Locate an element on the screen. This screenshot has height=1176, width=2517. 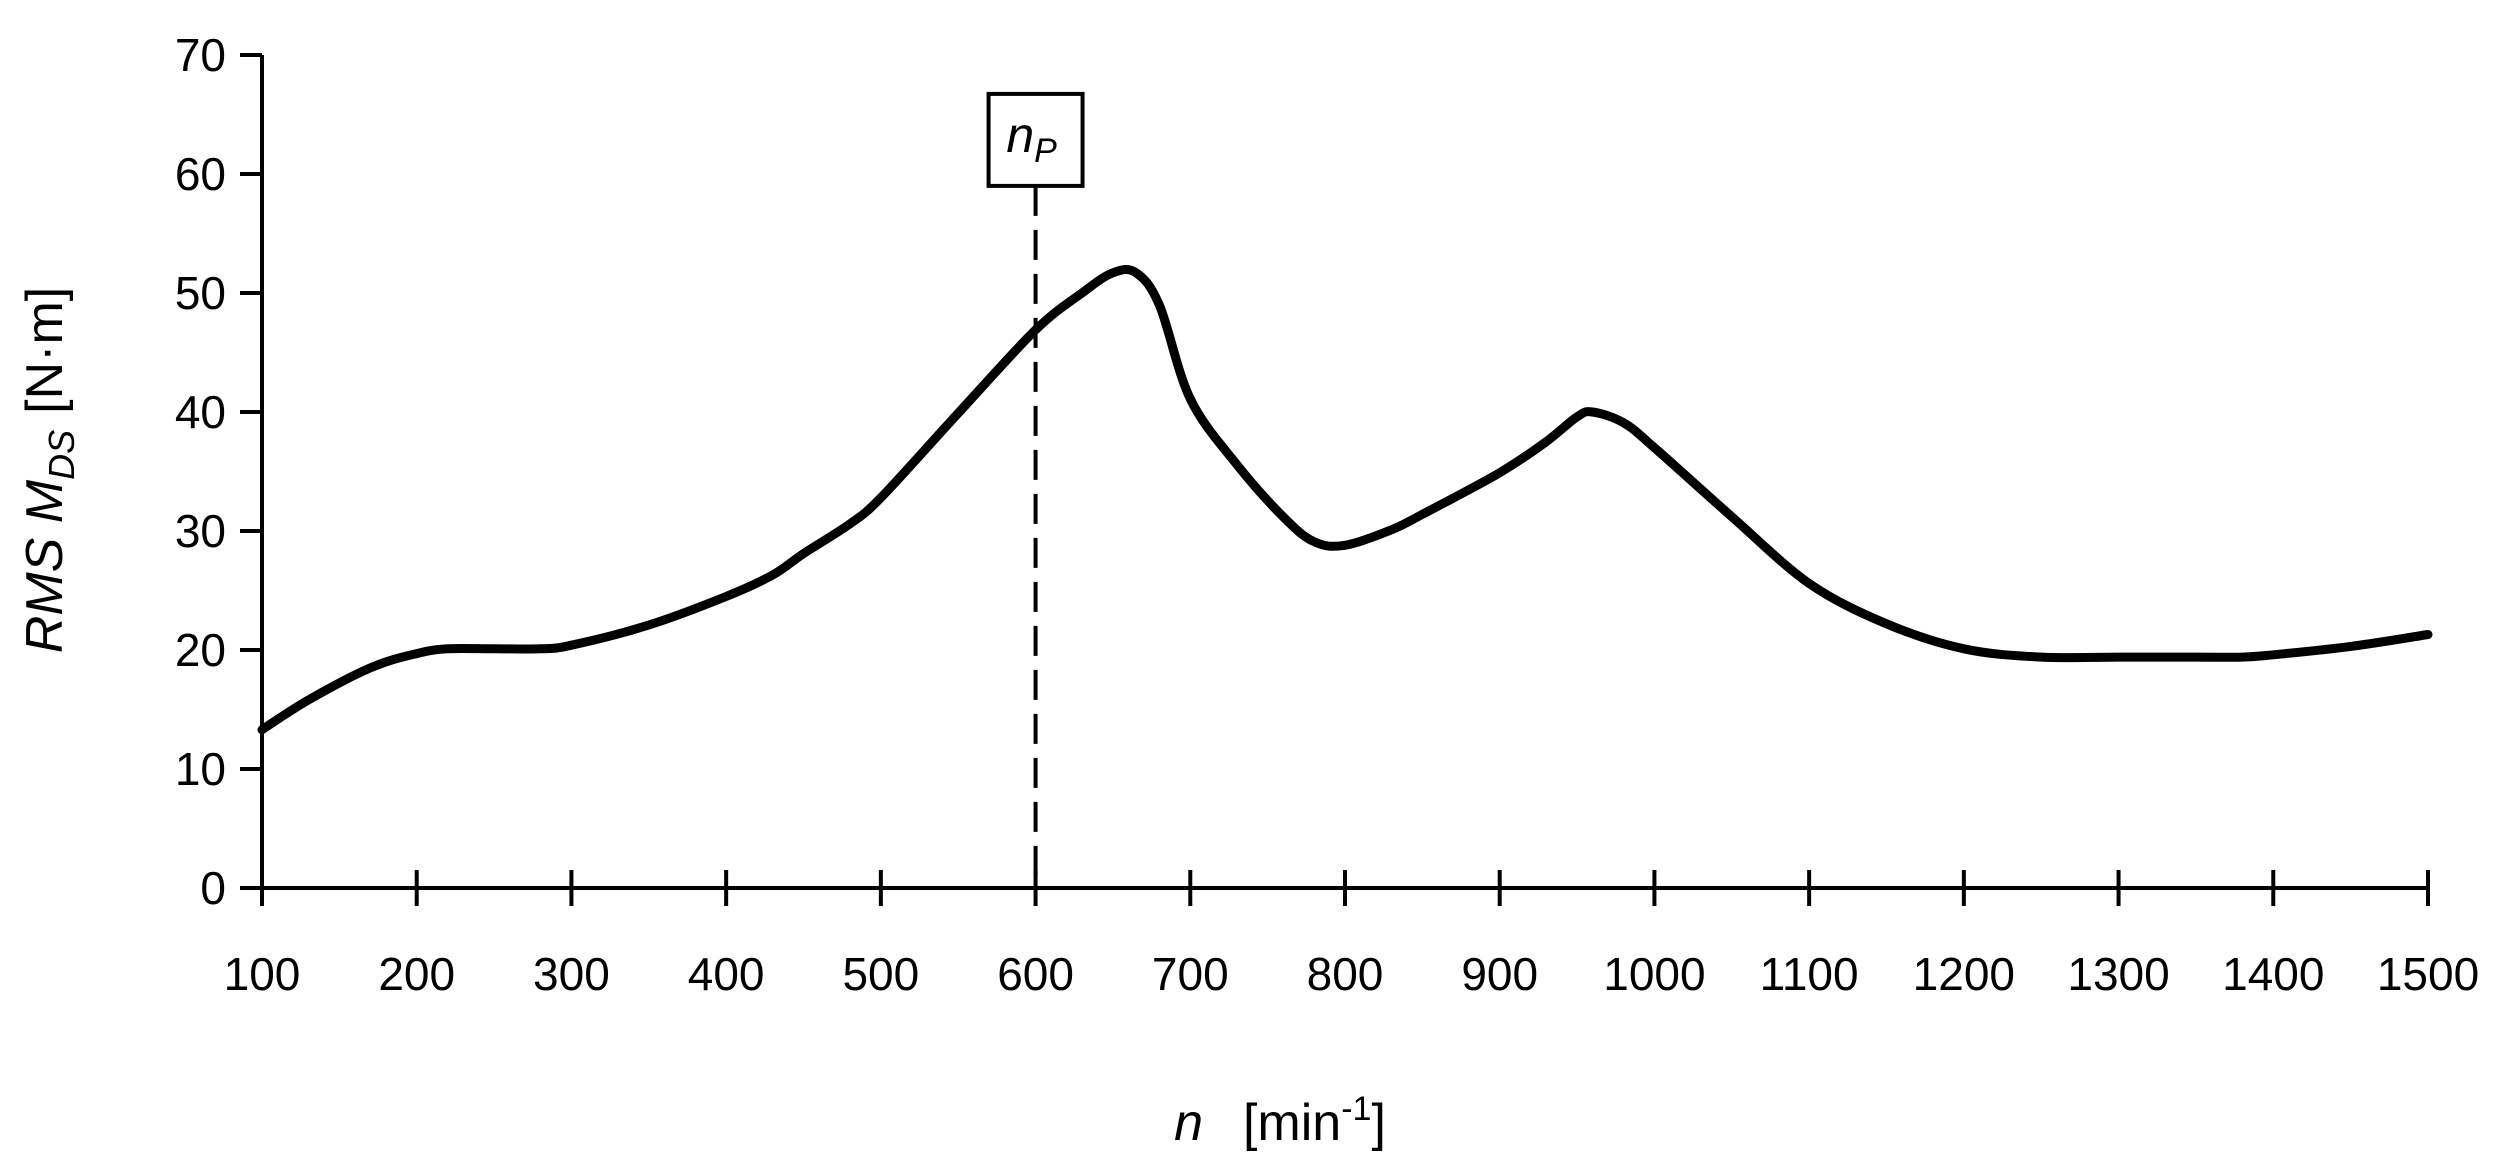
x-tick-label-14: 1500 is located at coordinates (2428, 974).